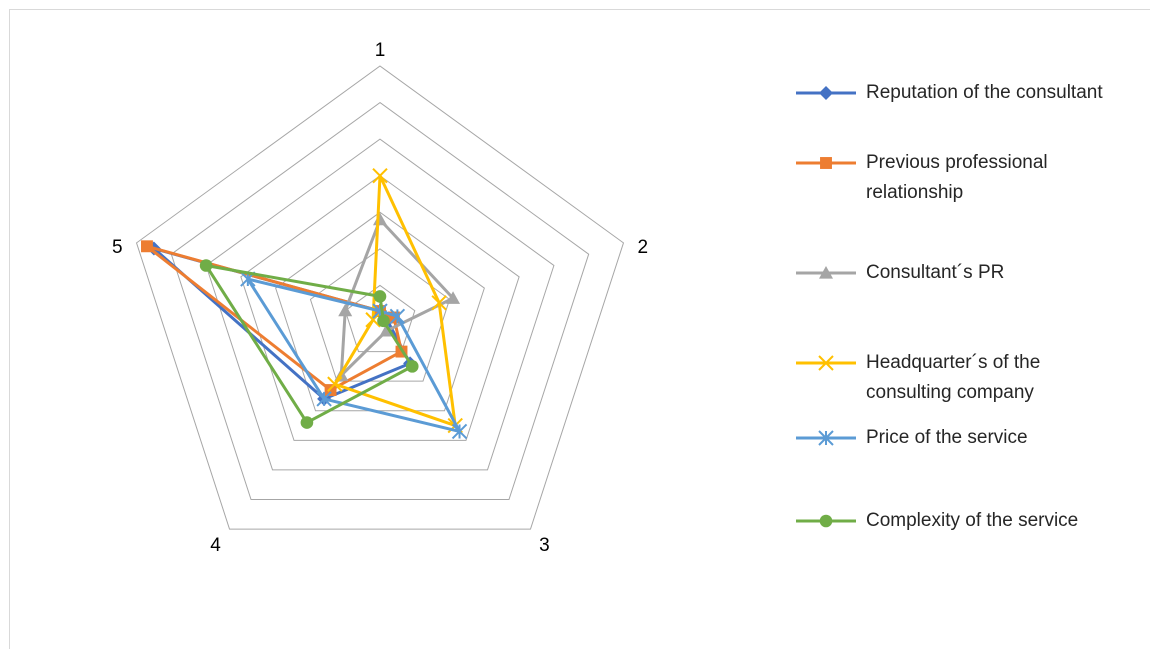 The height and width of the screenshot is (649, 1151). I want to click on series-layer, so click(304, 304).